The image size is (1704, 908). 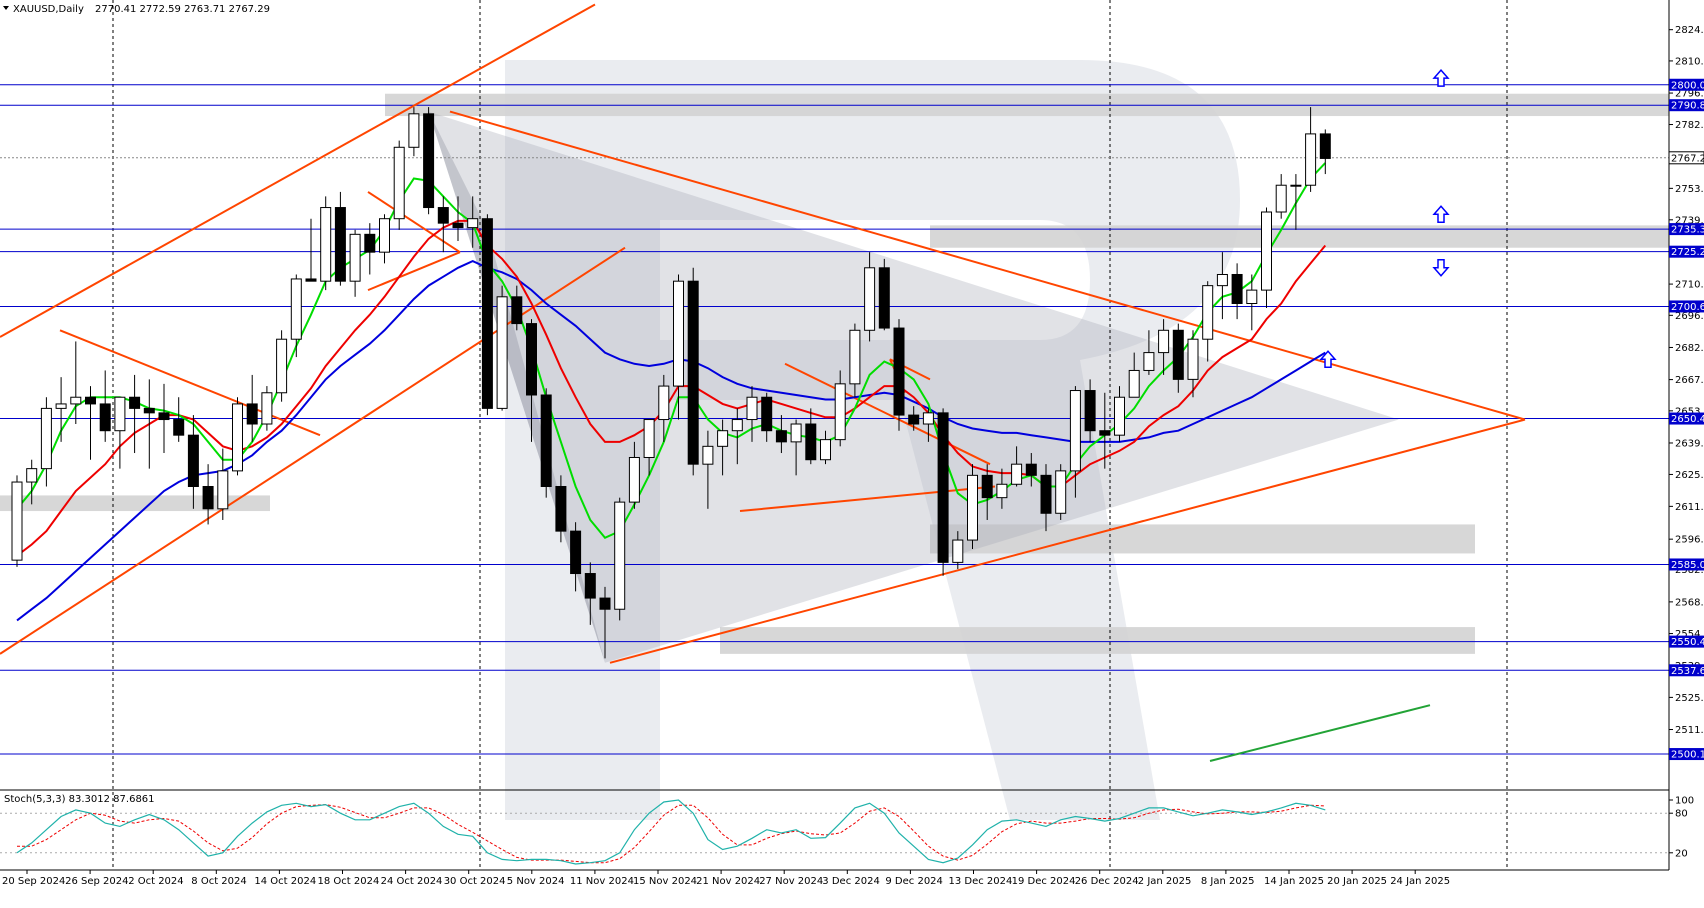 I want to click on price-tick-label: 2810.70, so click(x=1689, y=61).